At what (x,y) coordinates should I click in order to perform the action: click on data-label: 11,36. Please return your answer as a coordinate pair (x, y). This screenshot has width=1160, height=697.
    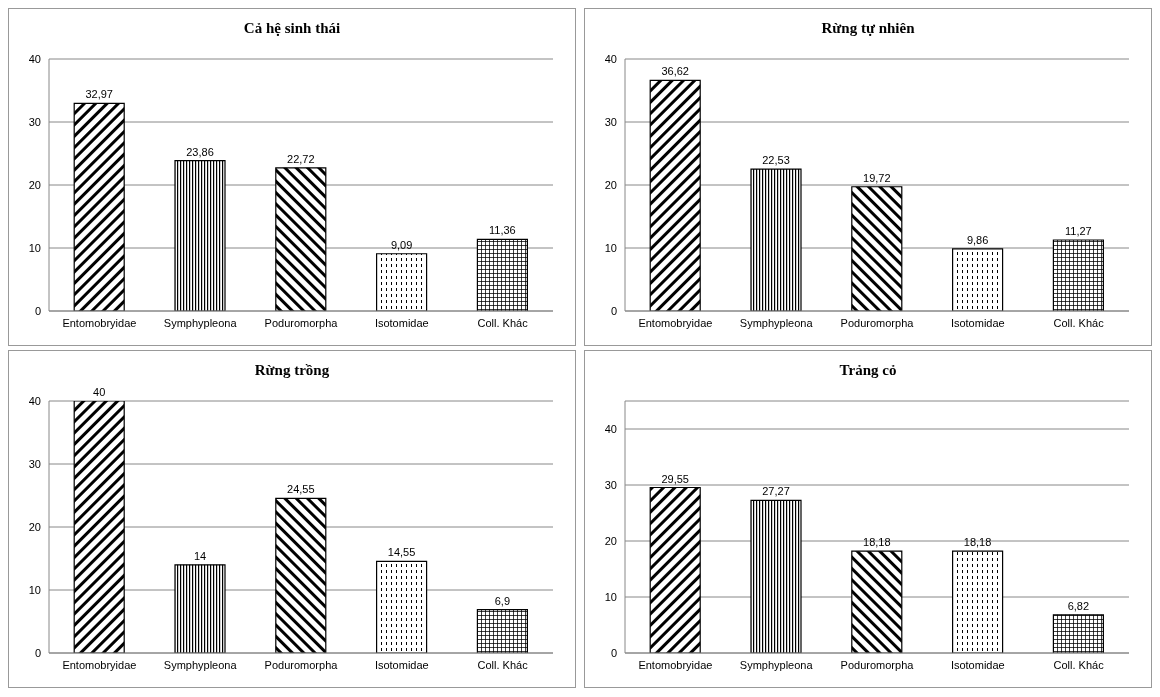
    Looking at the image, I should click on (502, 230).